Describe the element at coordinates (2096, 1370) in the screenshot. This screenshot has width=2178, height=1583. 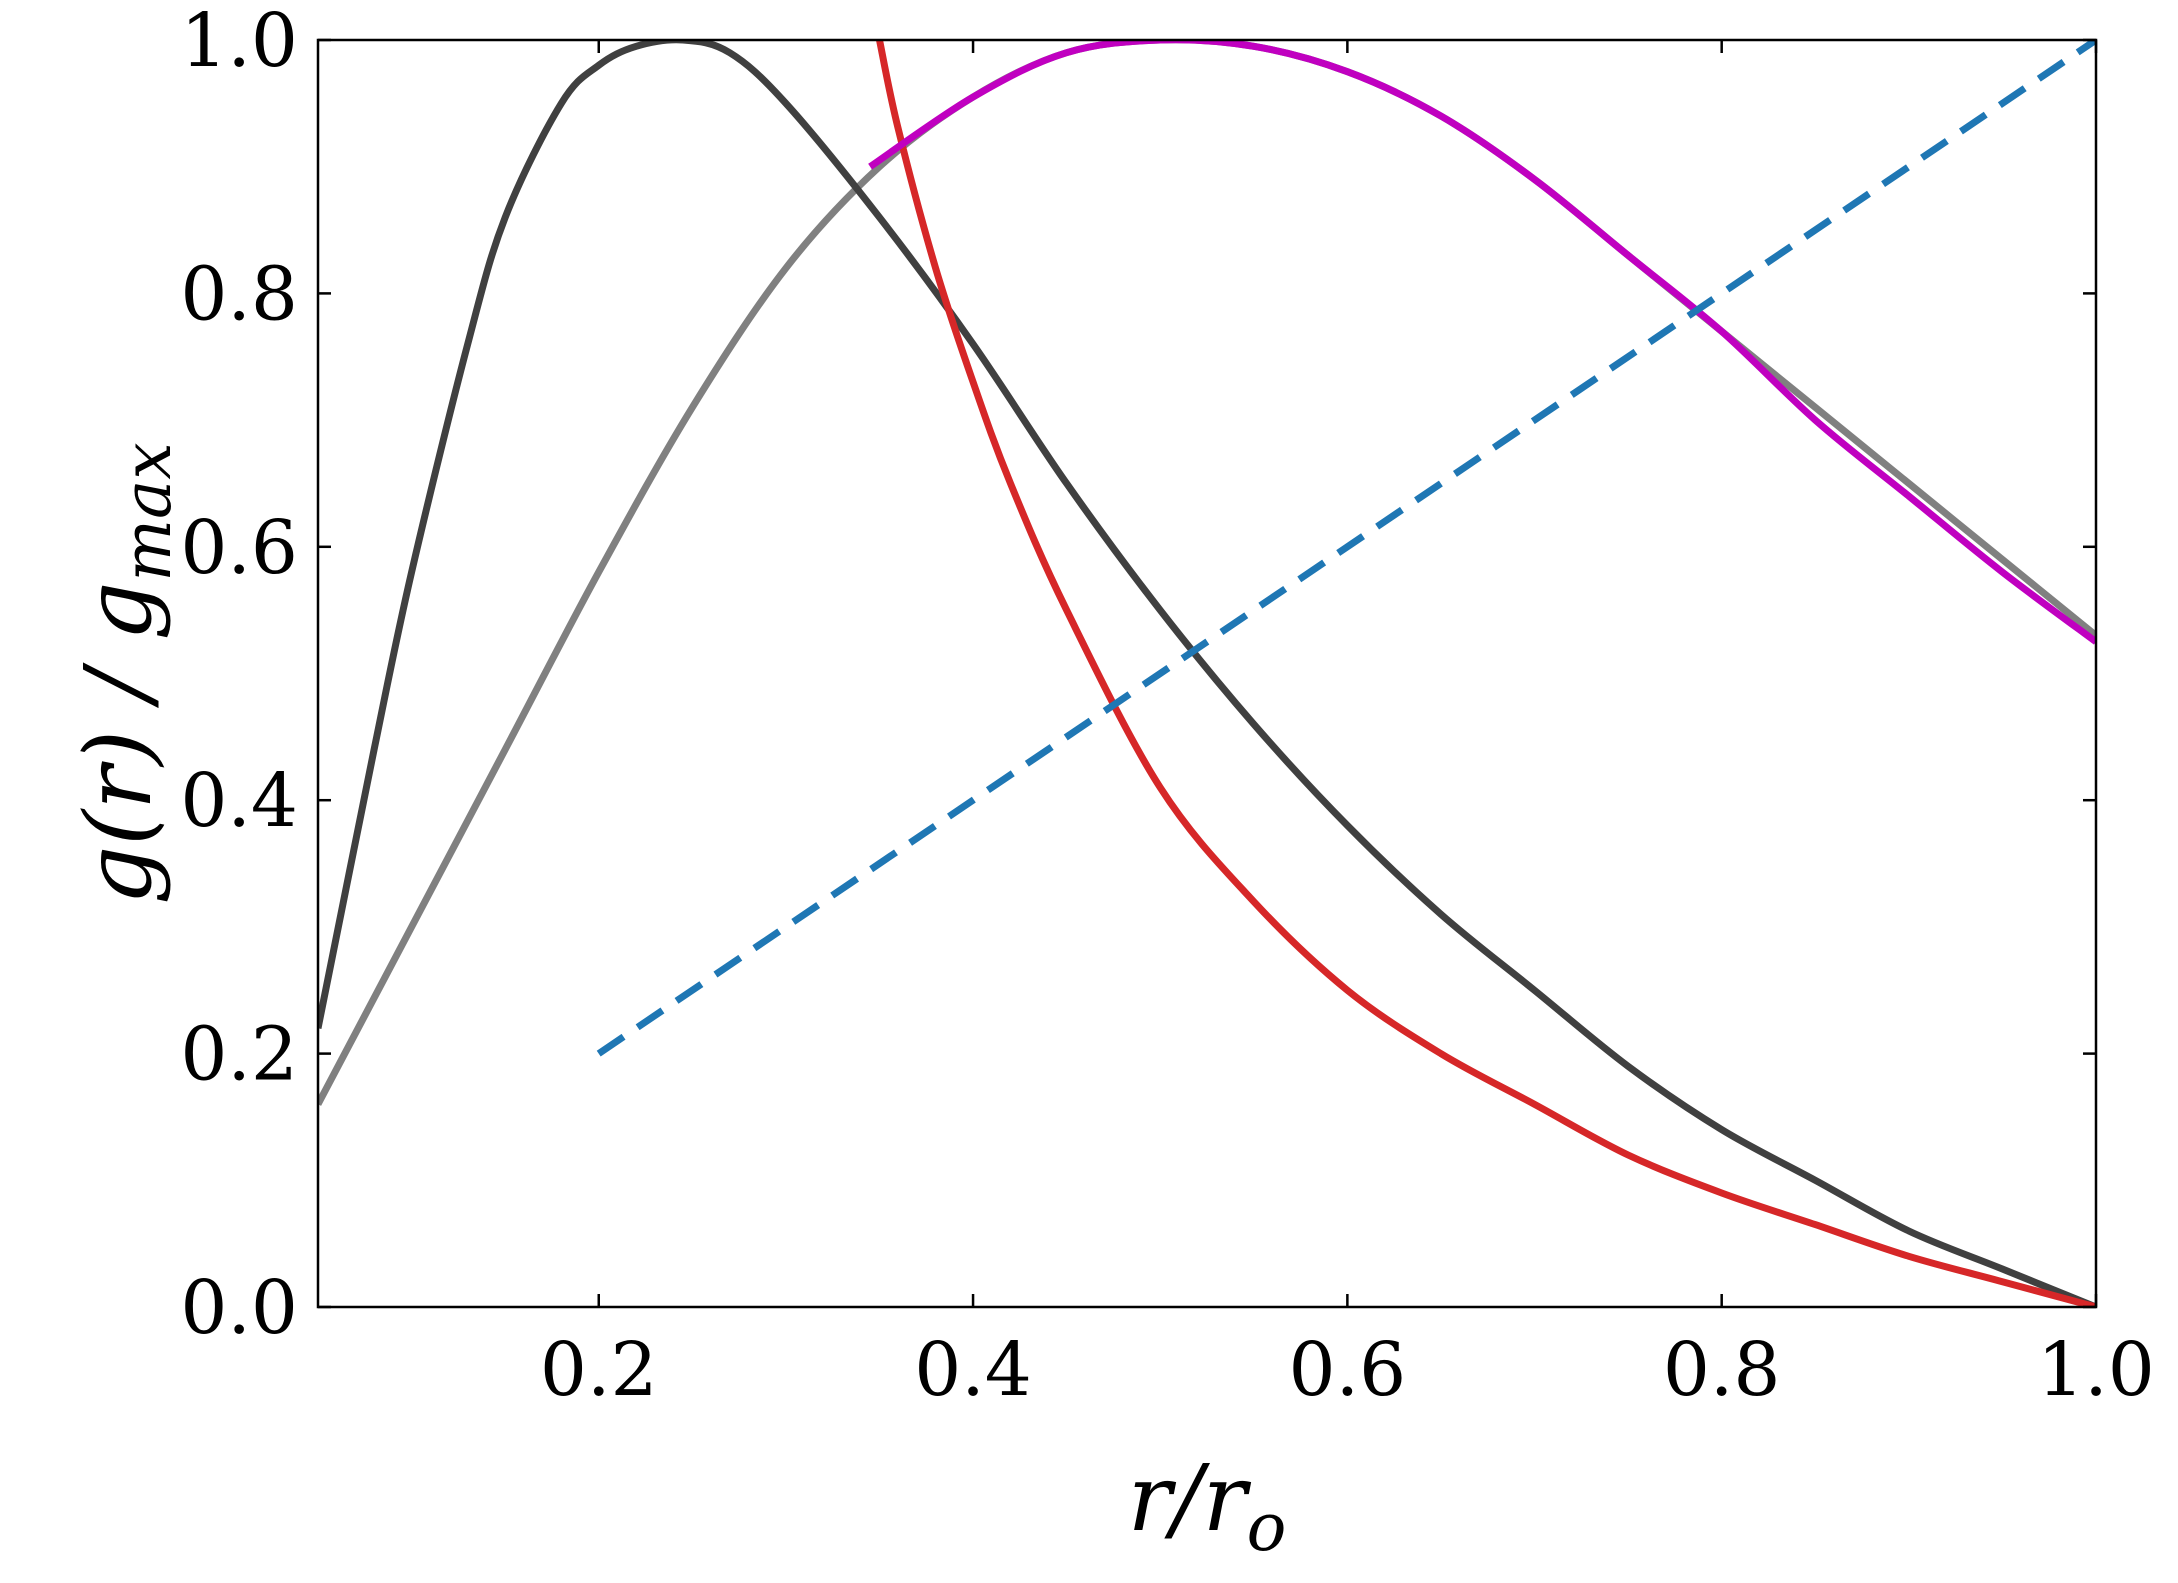
I see `x-tick-label: 1.0` at that location.